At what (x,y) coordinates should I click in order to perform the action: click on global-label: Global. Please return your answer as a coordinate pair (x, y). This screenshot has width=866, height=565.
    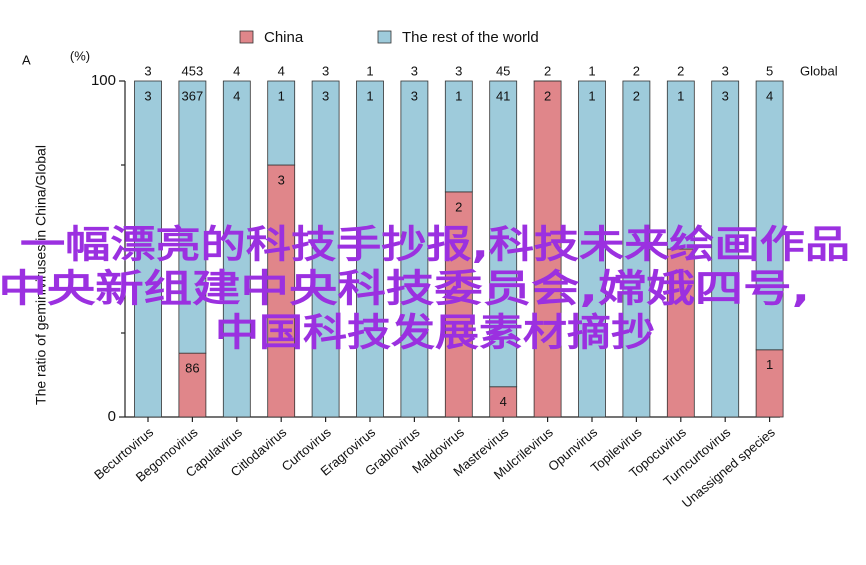
    Looking at the image, I should click on (819, 70).